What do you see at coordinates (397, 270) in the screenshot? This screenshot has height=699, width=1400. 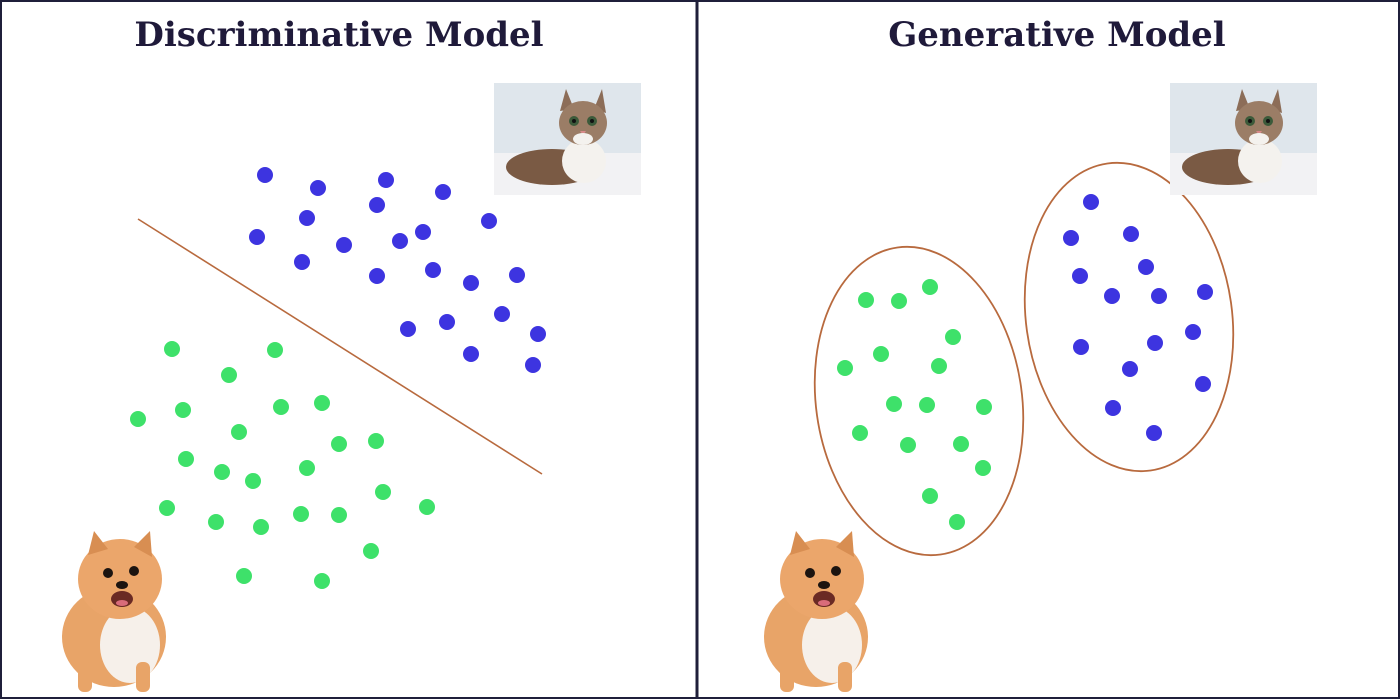 I see `left-cat-points` at bounding box center [397, 270].